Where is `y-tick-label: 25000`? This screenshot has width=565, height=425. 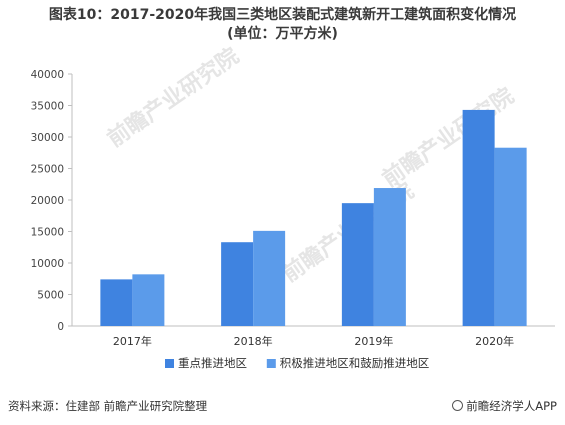
y-tick-label: 25000 is located at coordinates (47, 170).